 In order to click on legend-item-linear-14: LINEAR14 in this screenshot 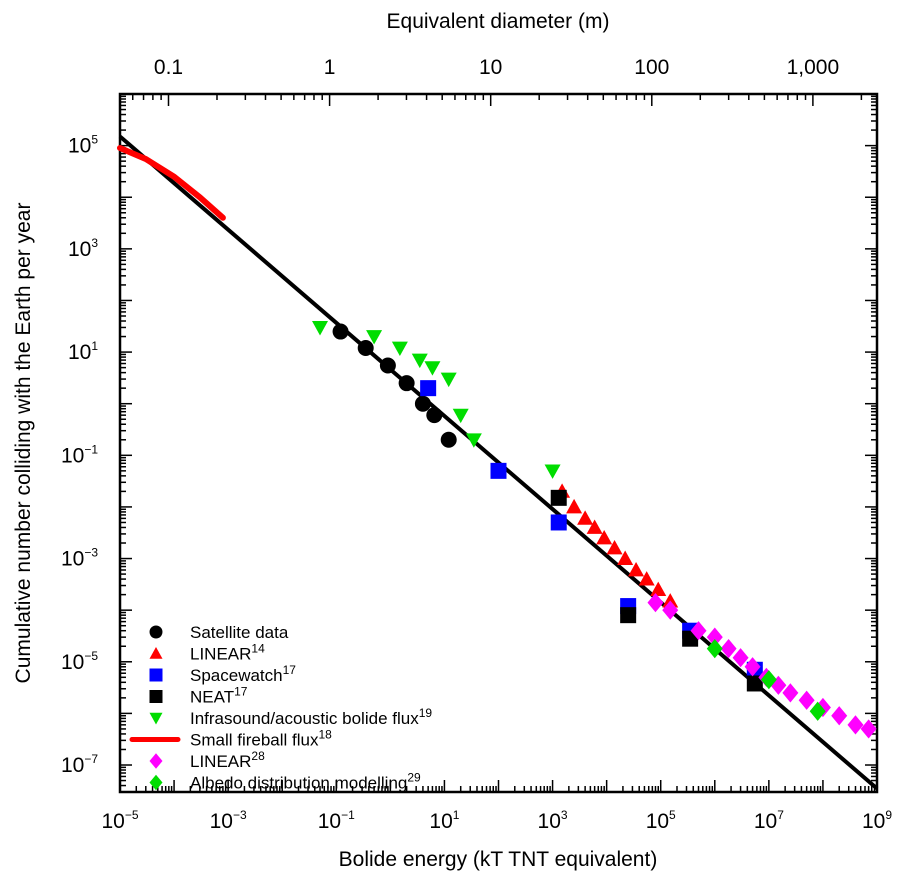, I will do `click(207, 653)`.